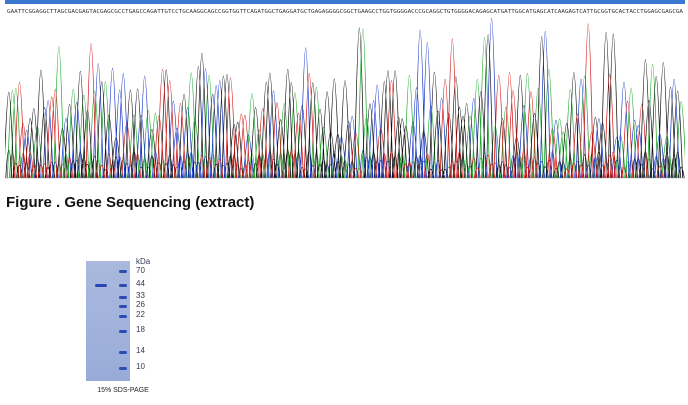 The height and width of the screenshot is (405, 688). What do you see at coordinates (108, 321) in the screenshot?
I see `gel-image` at bounding box center [108, 321].